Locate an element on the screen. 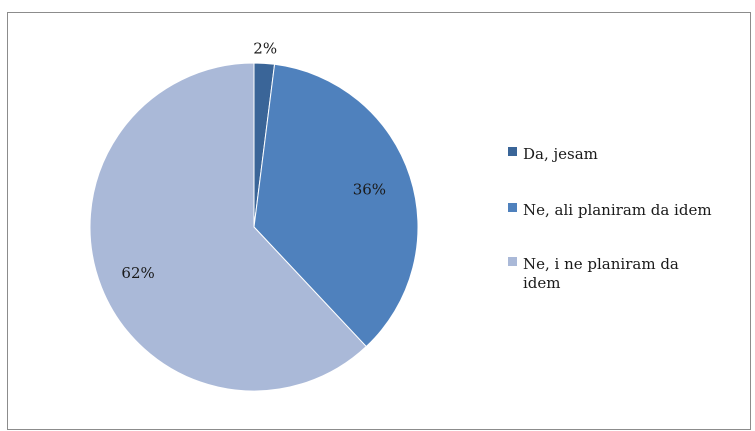 The image size is (755, 431). pie-slice is located at coordinates (336, 205).